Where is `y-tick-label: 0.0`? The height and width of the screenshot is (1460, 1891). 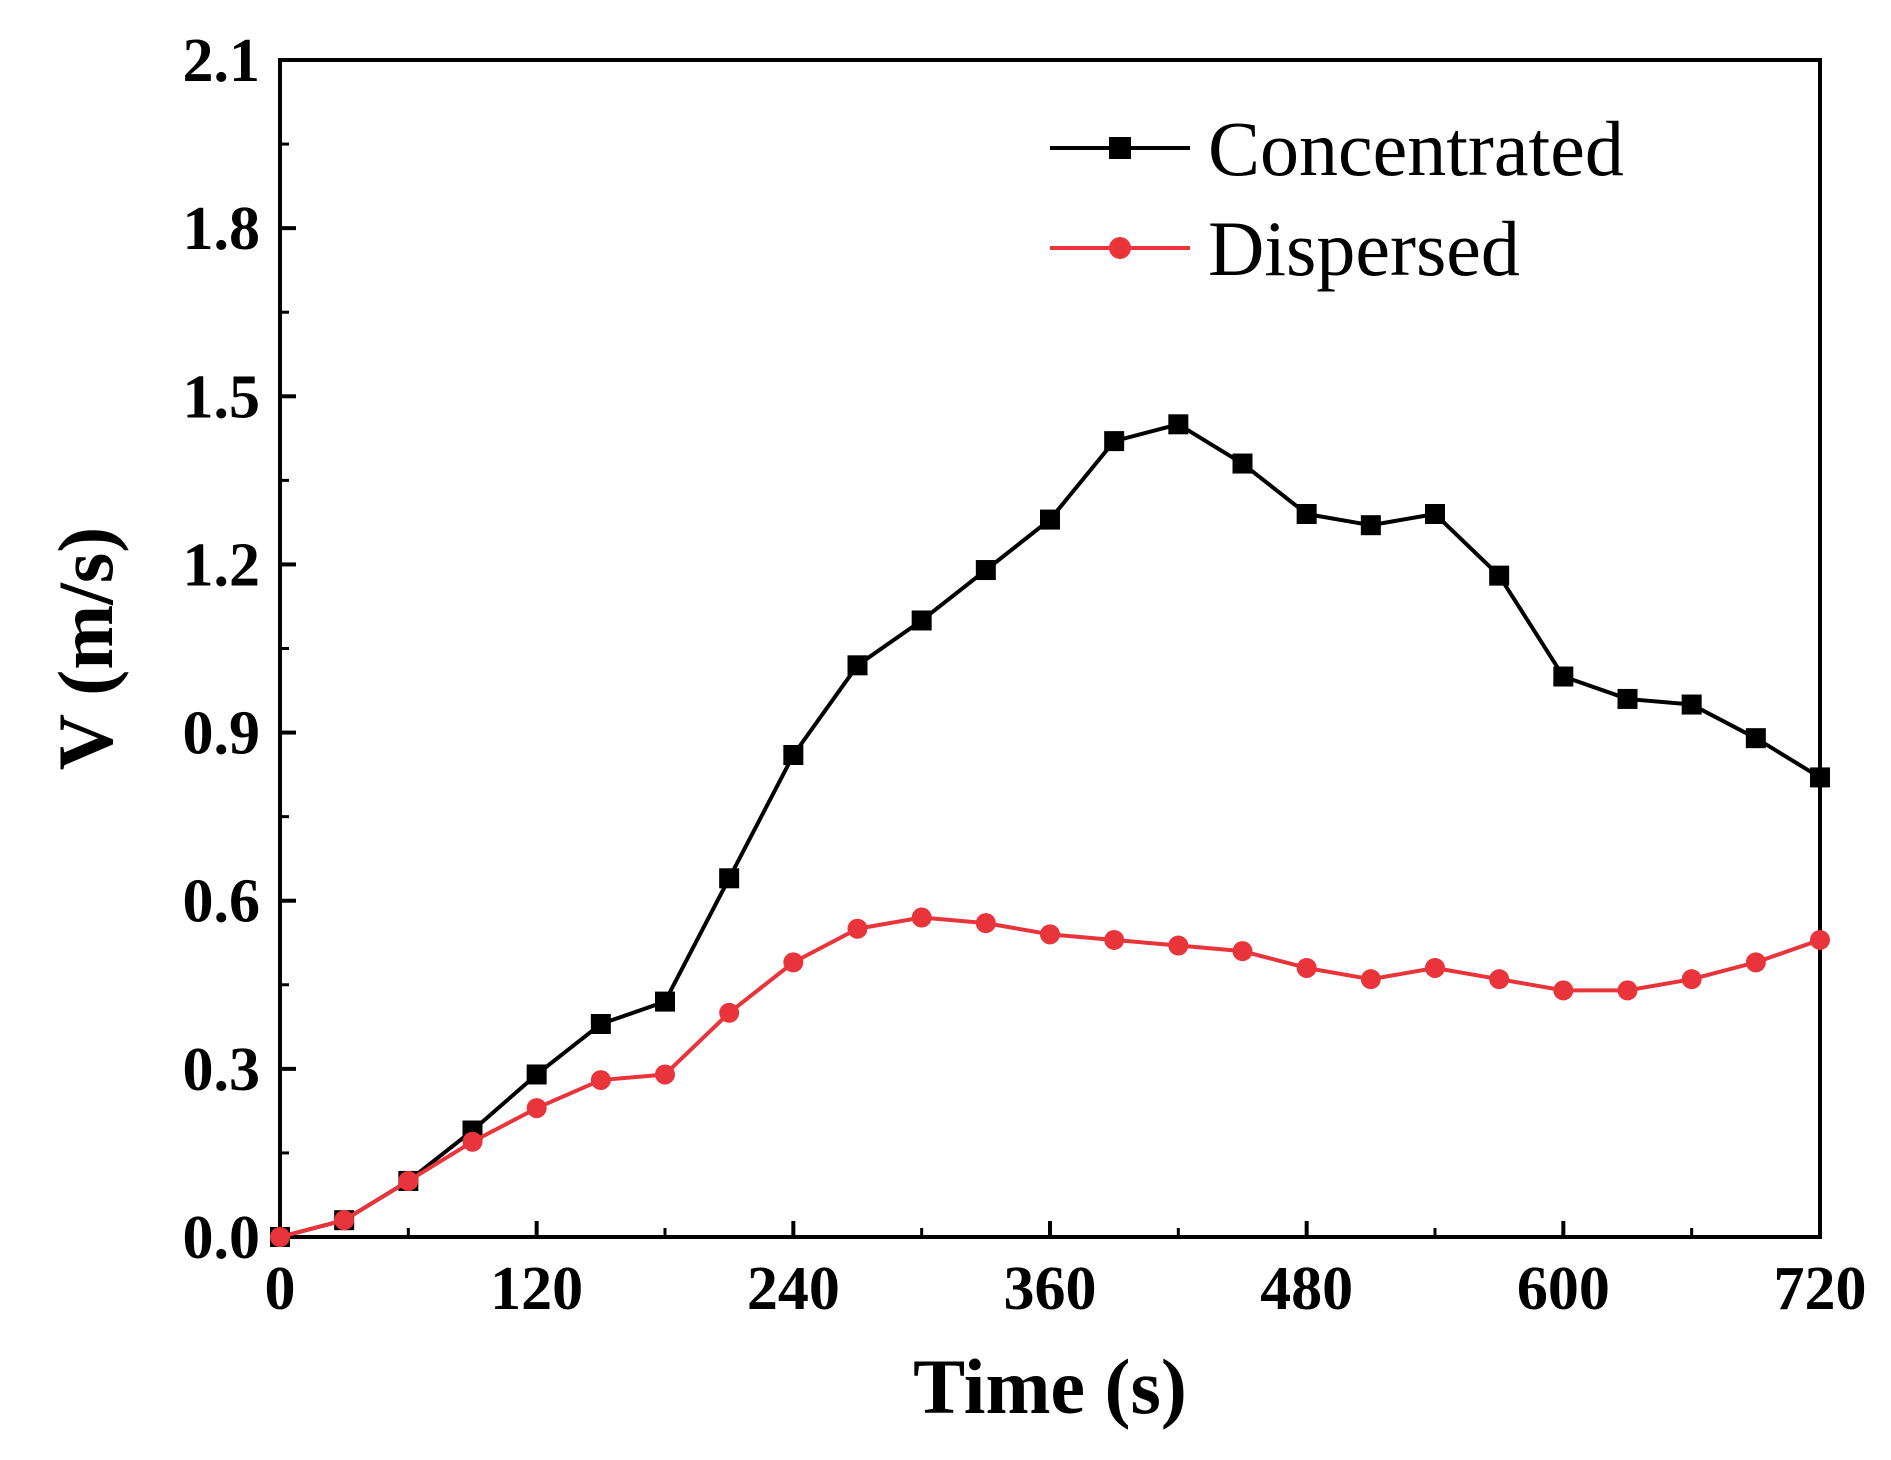 y-tick-label: 0.0 is located at coordinates (222, 1238).